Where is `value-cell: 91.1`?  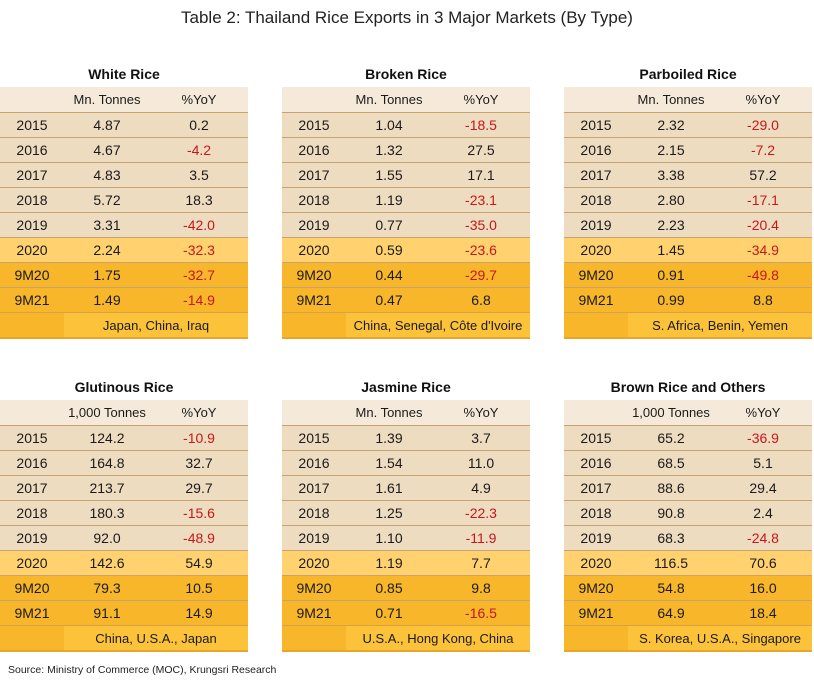
value-cell: 91.1 is located at coordinates (107, 613).